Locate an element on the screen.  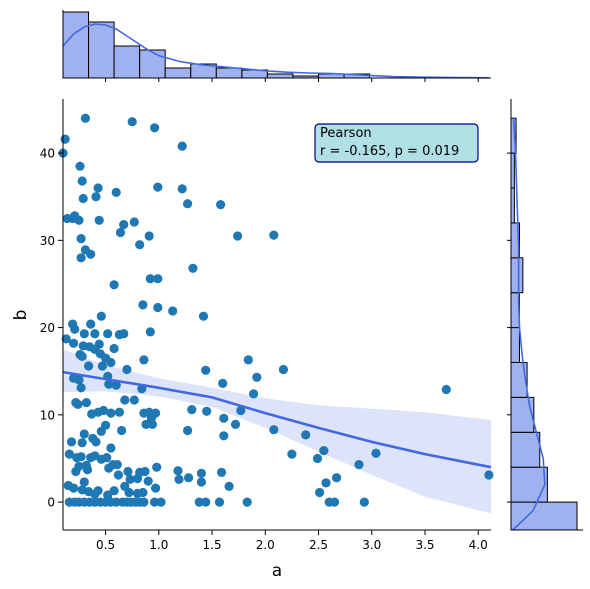
y-tick-label-1: 10 is located at coordinates (47, 415).